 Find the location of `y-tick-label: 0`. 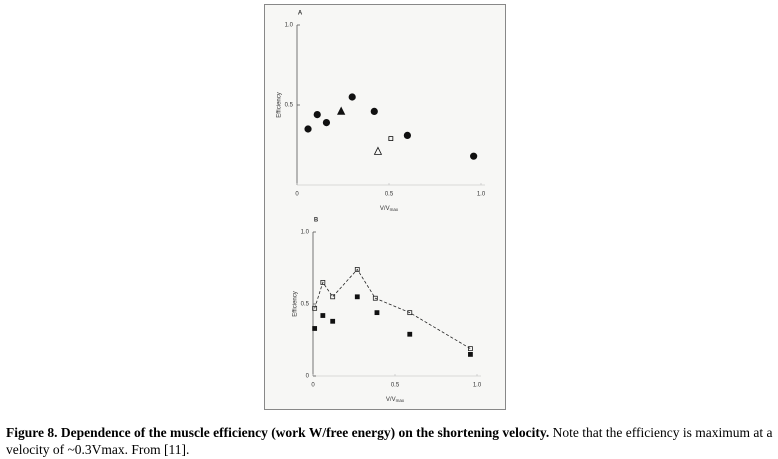

y-tick-label: 0 is located at coordinates (308, 377).